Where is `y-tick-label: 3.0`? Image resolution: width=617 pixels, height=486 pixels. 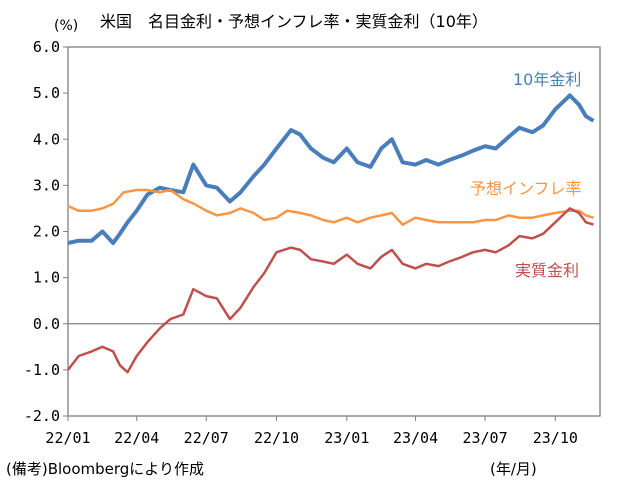 y-tick-label: 3.0 is located at coordinates (46, 185).